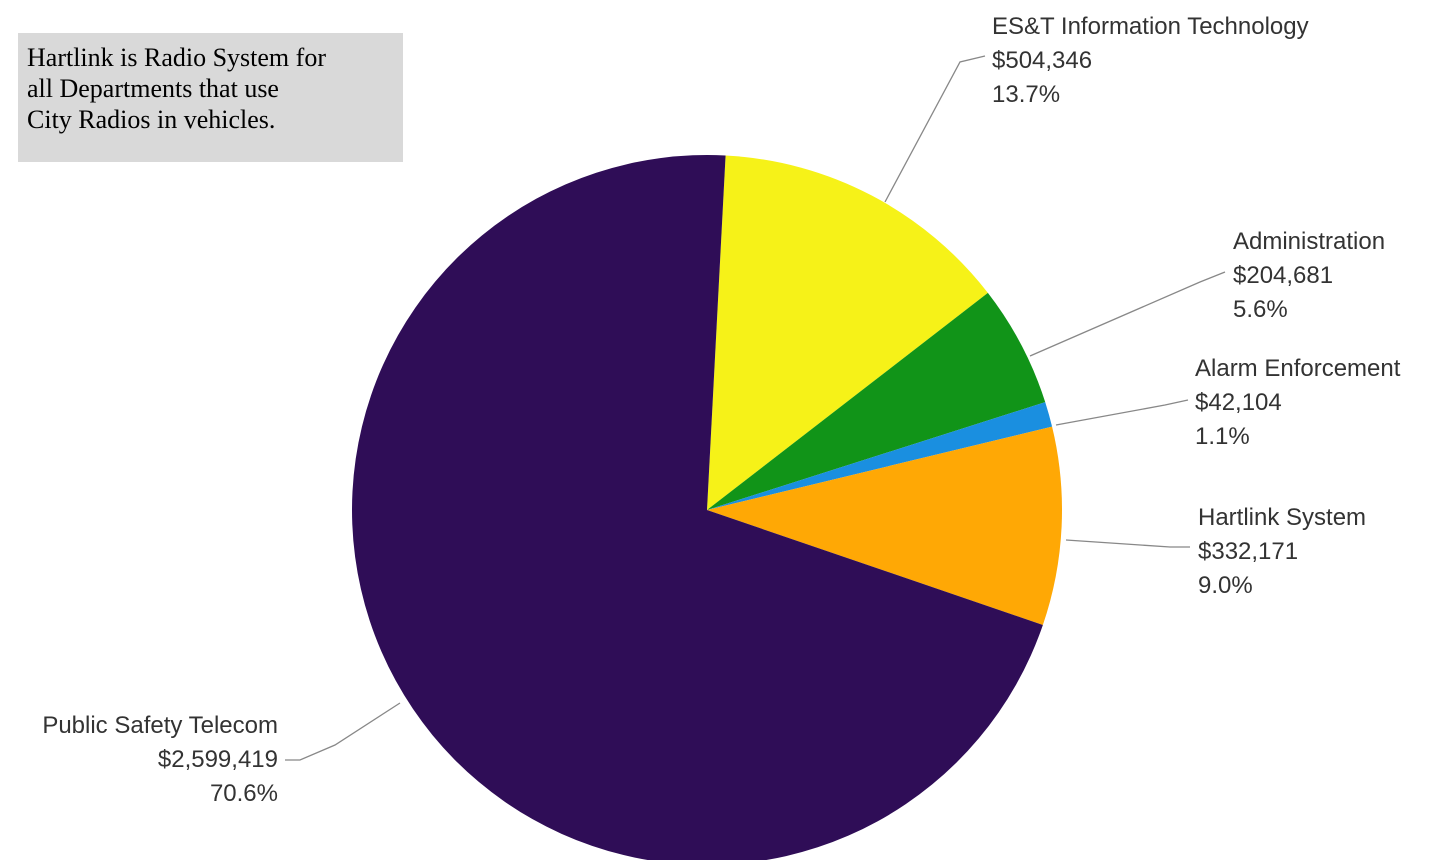 The image size is (1429, 860). What do you see at coordinates (1282, 517) in the screenshot?
I see `slice-label-hartlink-system: Hartlink System` at bounding box center [1282, 517].